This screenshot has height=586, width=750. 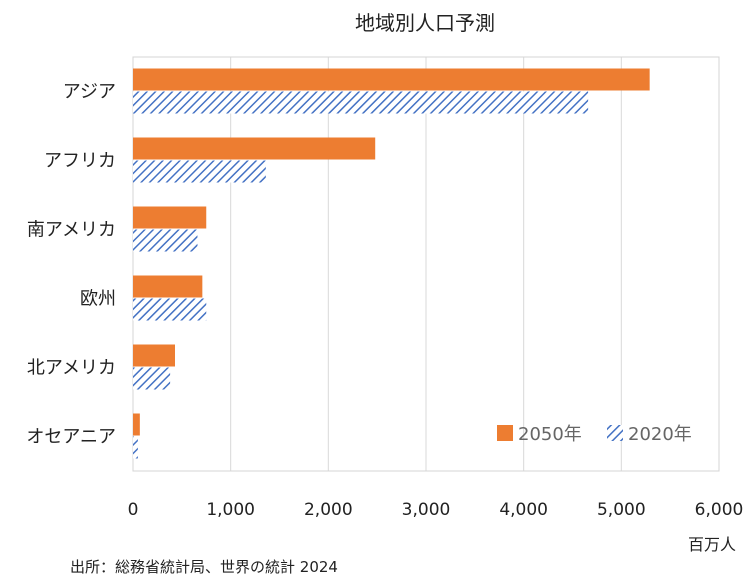 What do you see at coordinates (133, 510) in the screenshot?
I see `x-tick-label: 0` at bounding box center [133, 510].